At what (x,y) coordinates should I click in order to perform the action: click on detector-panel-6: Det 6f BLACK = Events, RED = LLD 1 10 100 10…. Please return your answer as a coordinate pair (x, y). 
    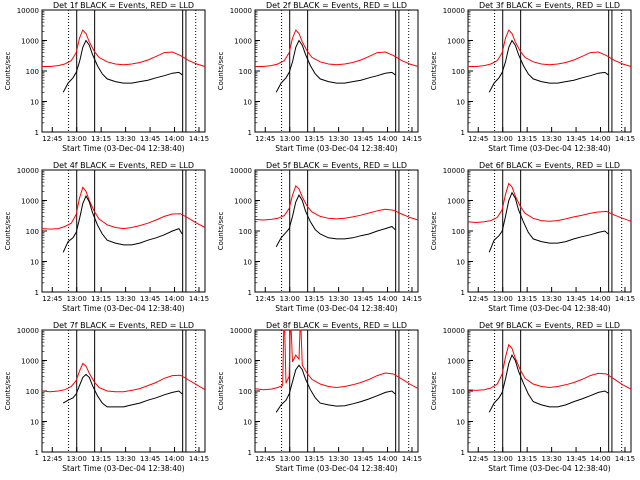
    Looking at the image, I should click on (532, 240).